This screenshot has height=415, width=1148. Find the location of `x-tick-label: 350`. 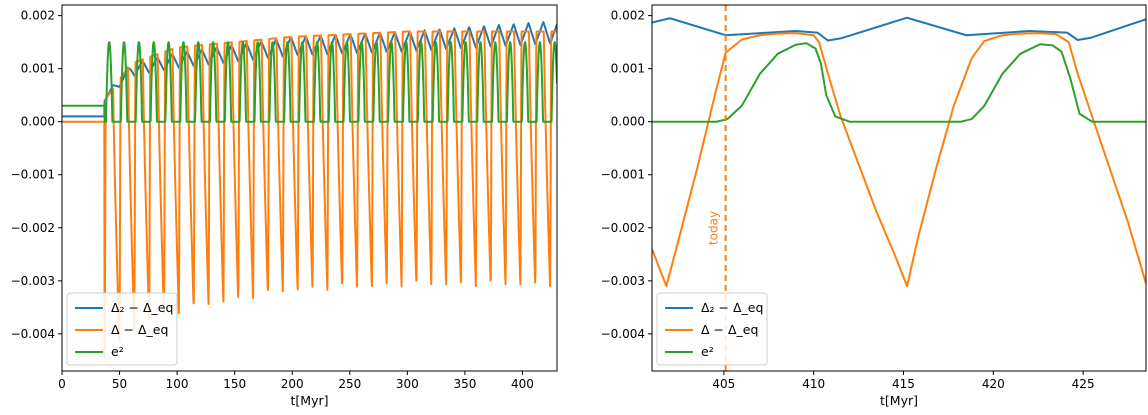

x-tick-label: 350 is located at coordinates (464, 384).